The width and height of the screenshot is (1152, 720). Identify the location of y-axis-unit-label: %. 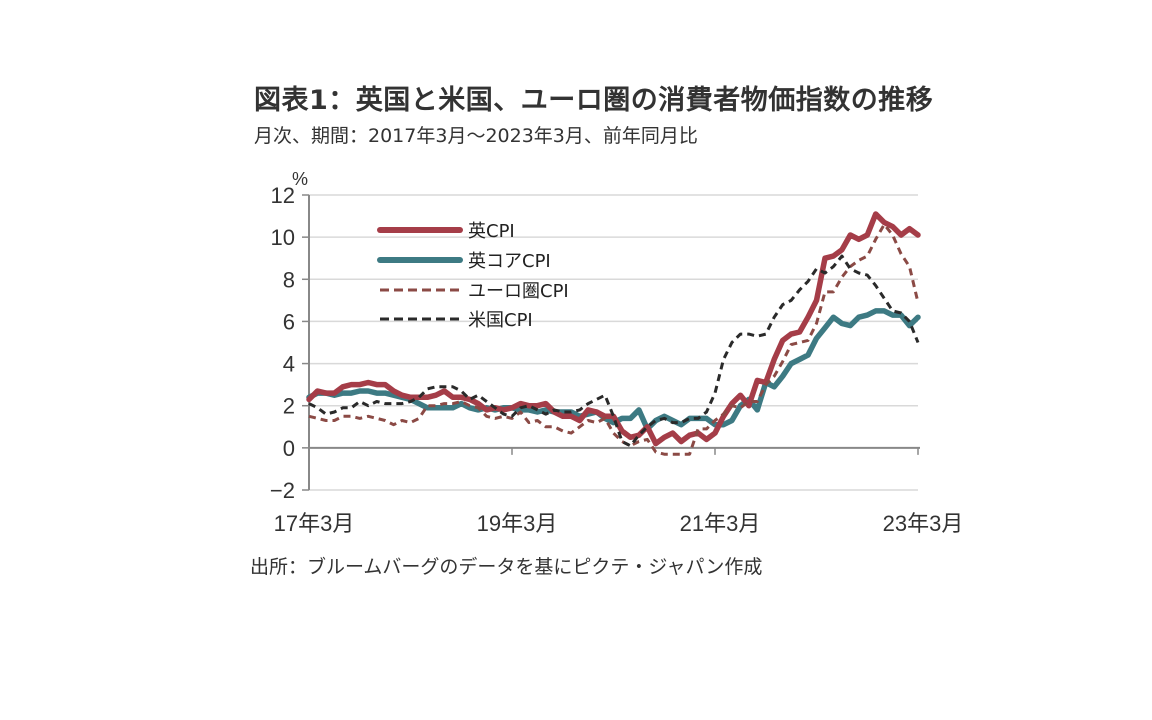
(300, 179).